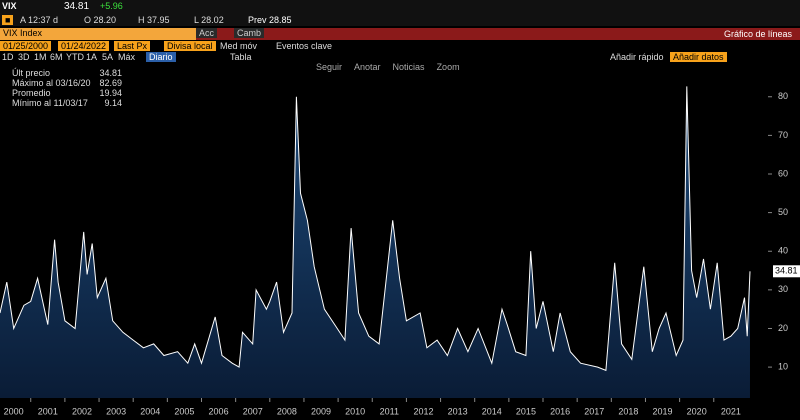 The image size is (800, 420). What do you see at coordinates (110, 83) in the screenshot?
I see `legend-value: 82.69` at bounding box center [110, 83].